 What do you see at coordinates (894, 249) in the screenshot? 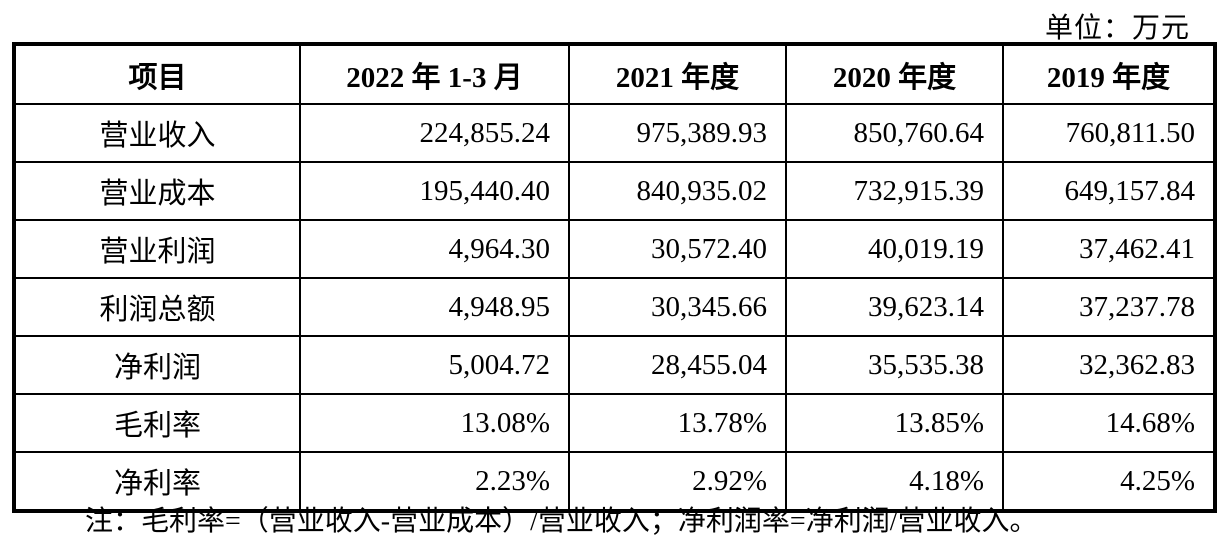
I see `cell-value: 40,019.19` at bounding box center [894, 249].